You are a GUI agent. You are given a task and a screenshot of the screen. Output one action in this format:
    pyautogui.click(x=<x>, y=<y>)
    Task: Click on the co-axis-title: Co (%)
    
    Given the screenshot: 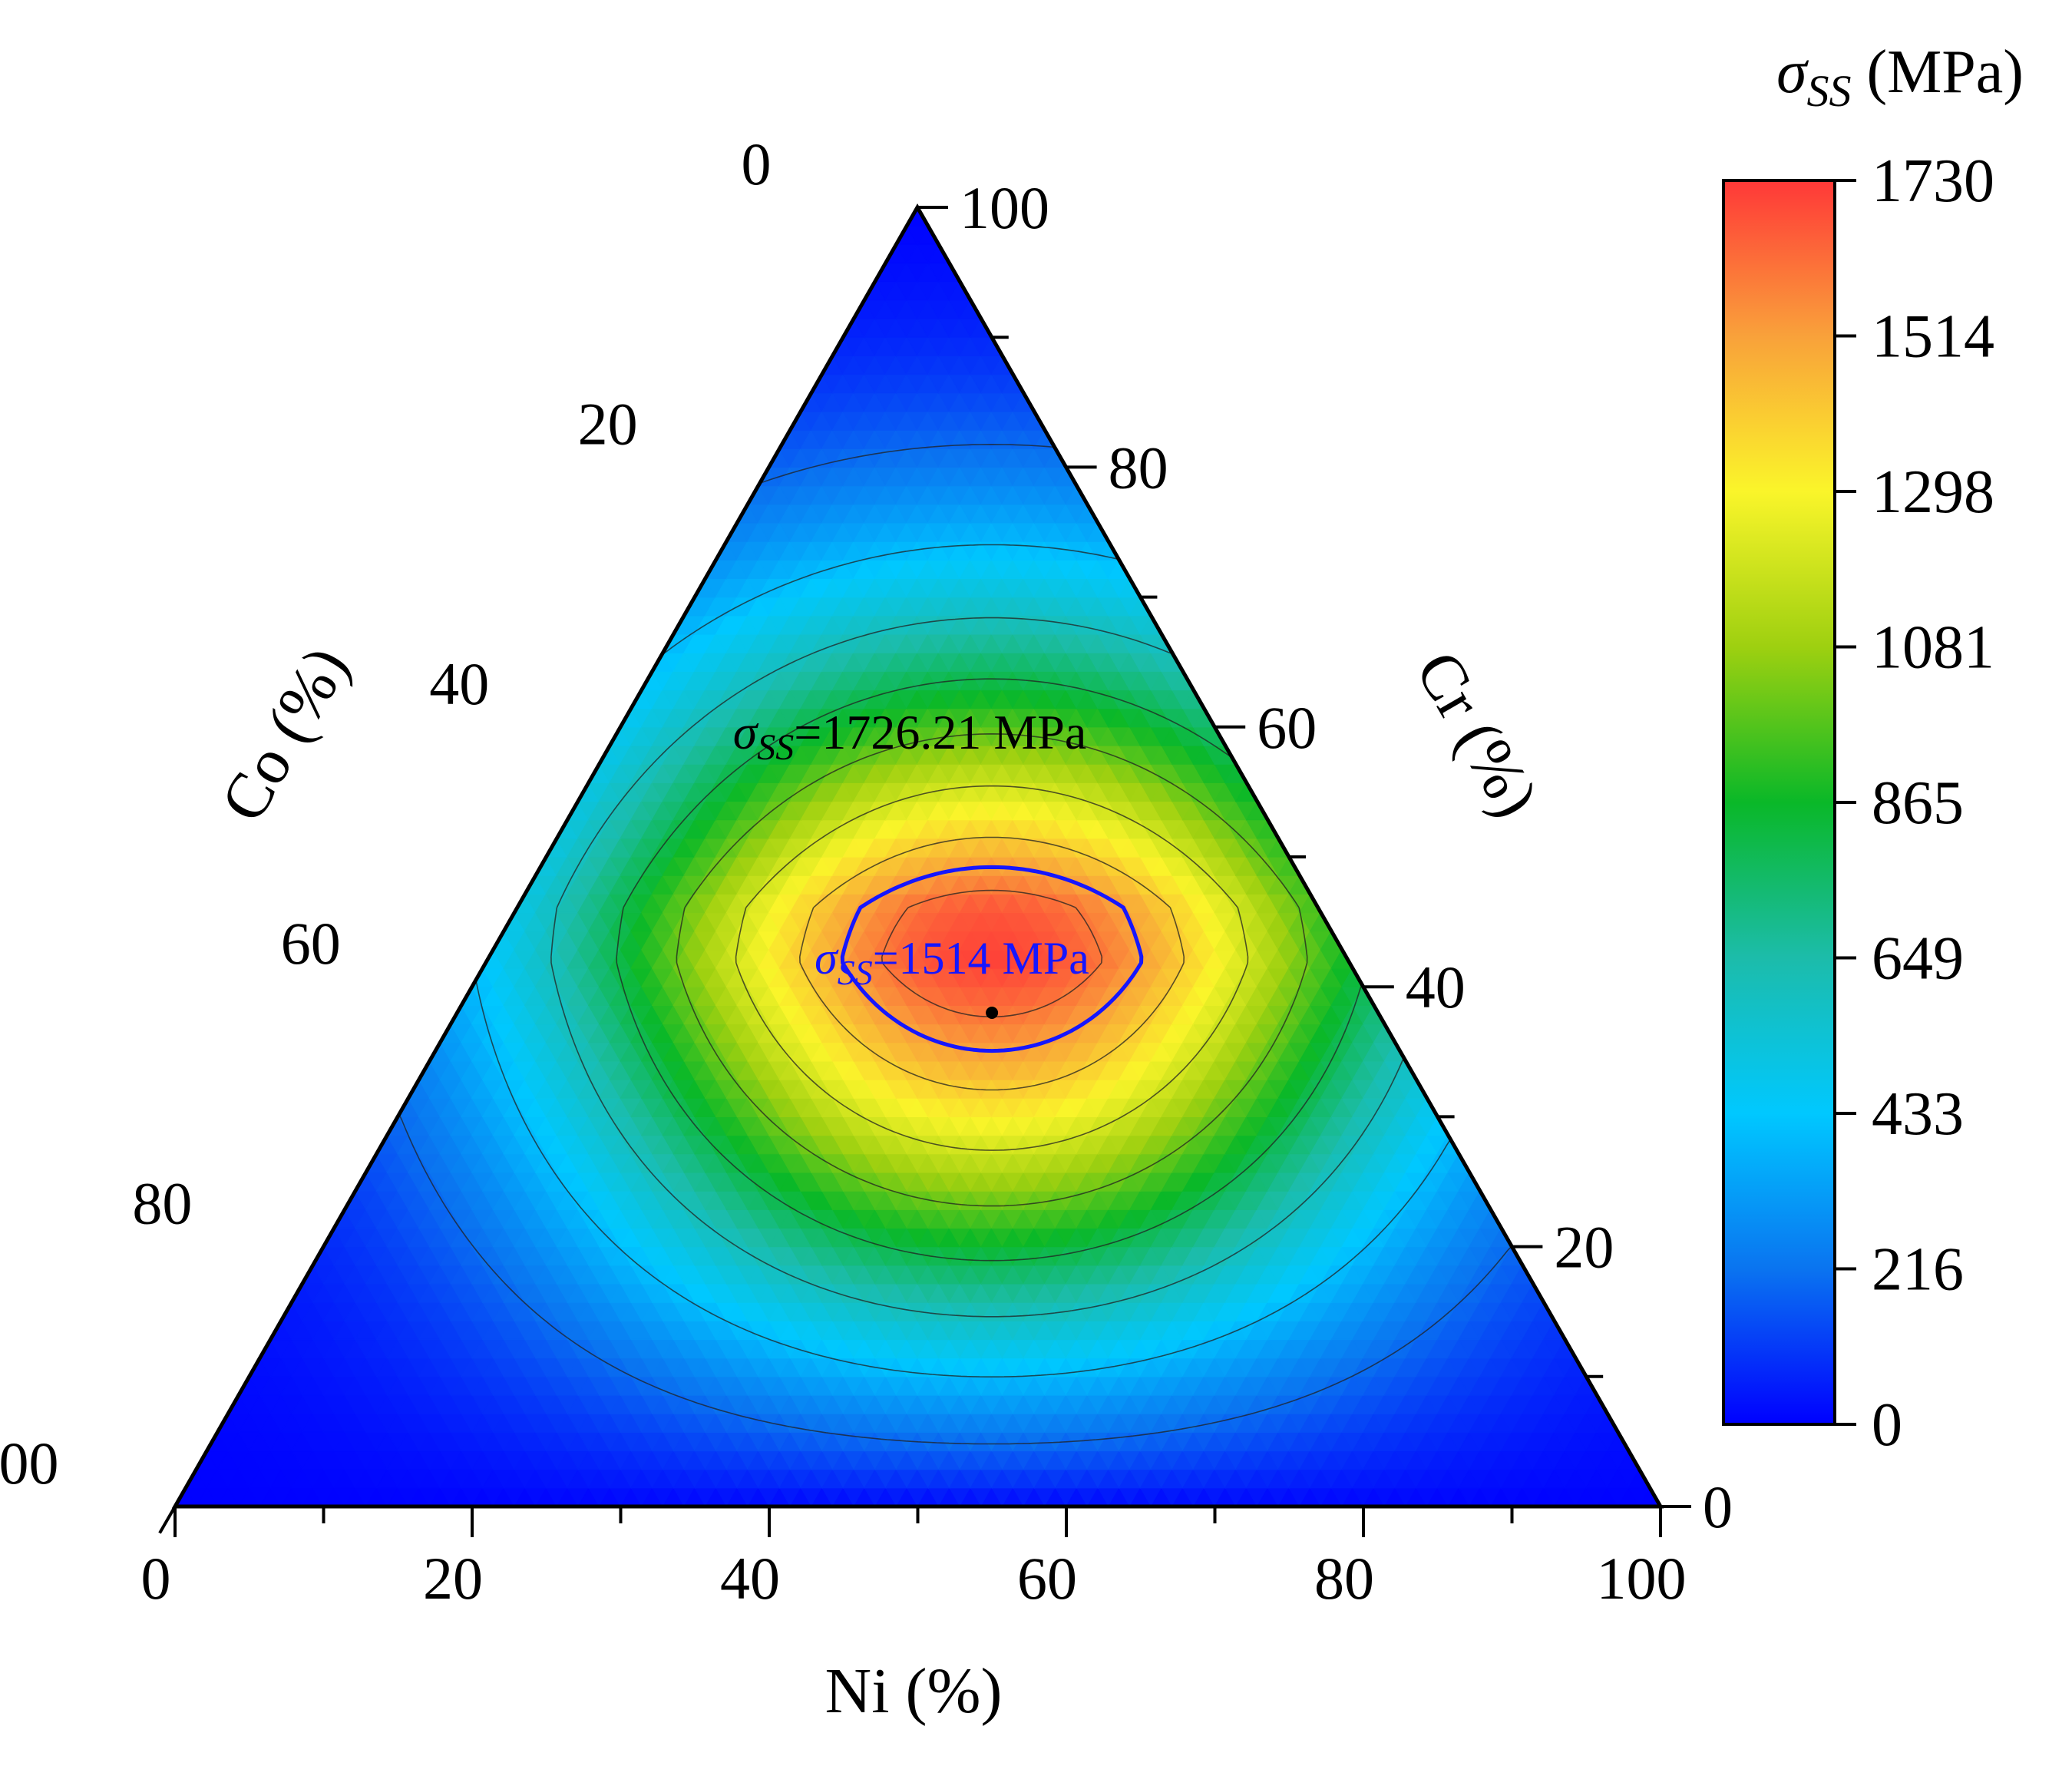 What is the action you would take?
    pyautogui.click(x=285, y=734)
    